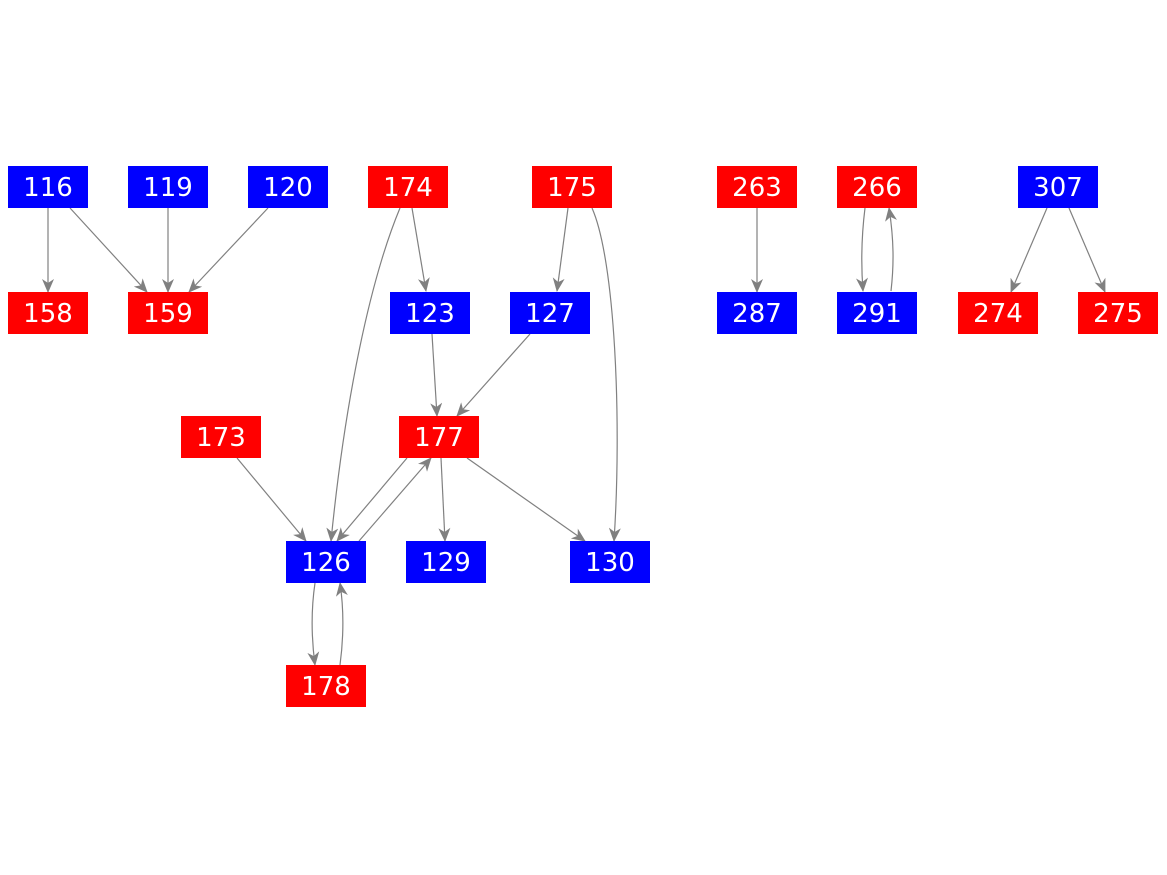 The height and width of the screenshot is (875, 1167). I want to click on node-label: 158, so click(48, 314).